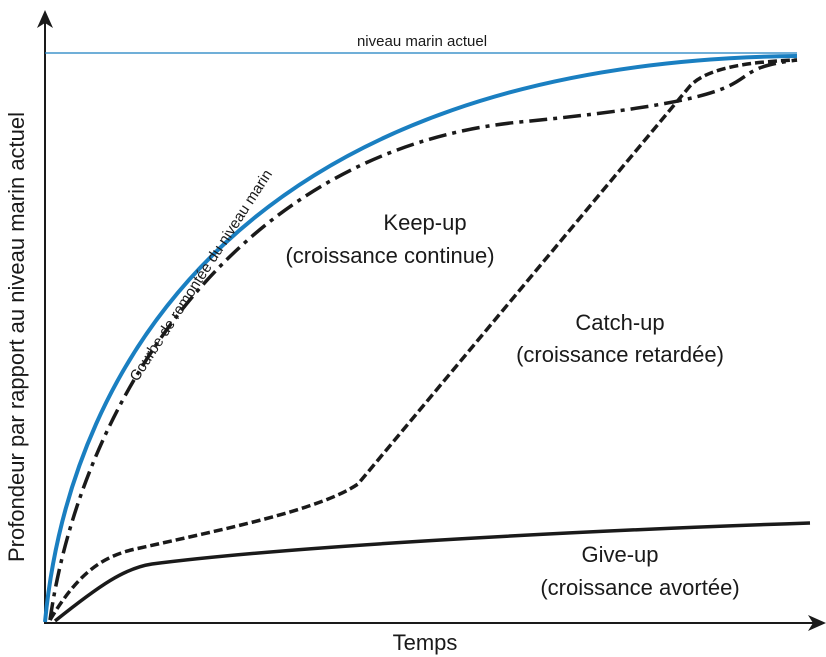 The image size is (826, 657). What do you see at coordinates (619, 554) in the screenshot?
I see `give-up-name: Give-up` at bounding box center [619, 554].